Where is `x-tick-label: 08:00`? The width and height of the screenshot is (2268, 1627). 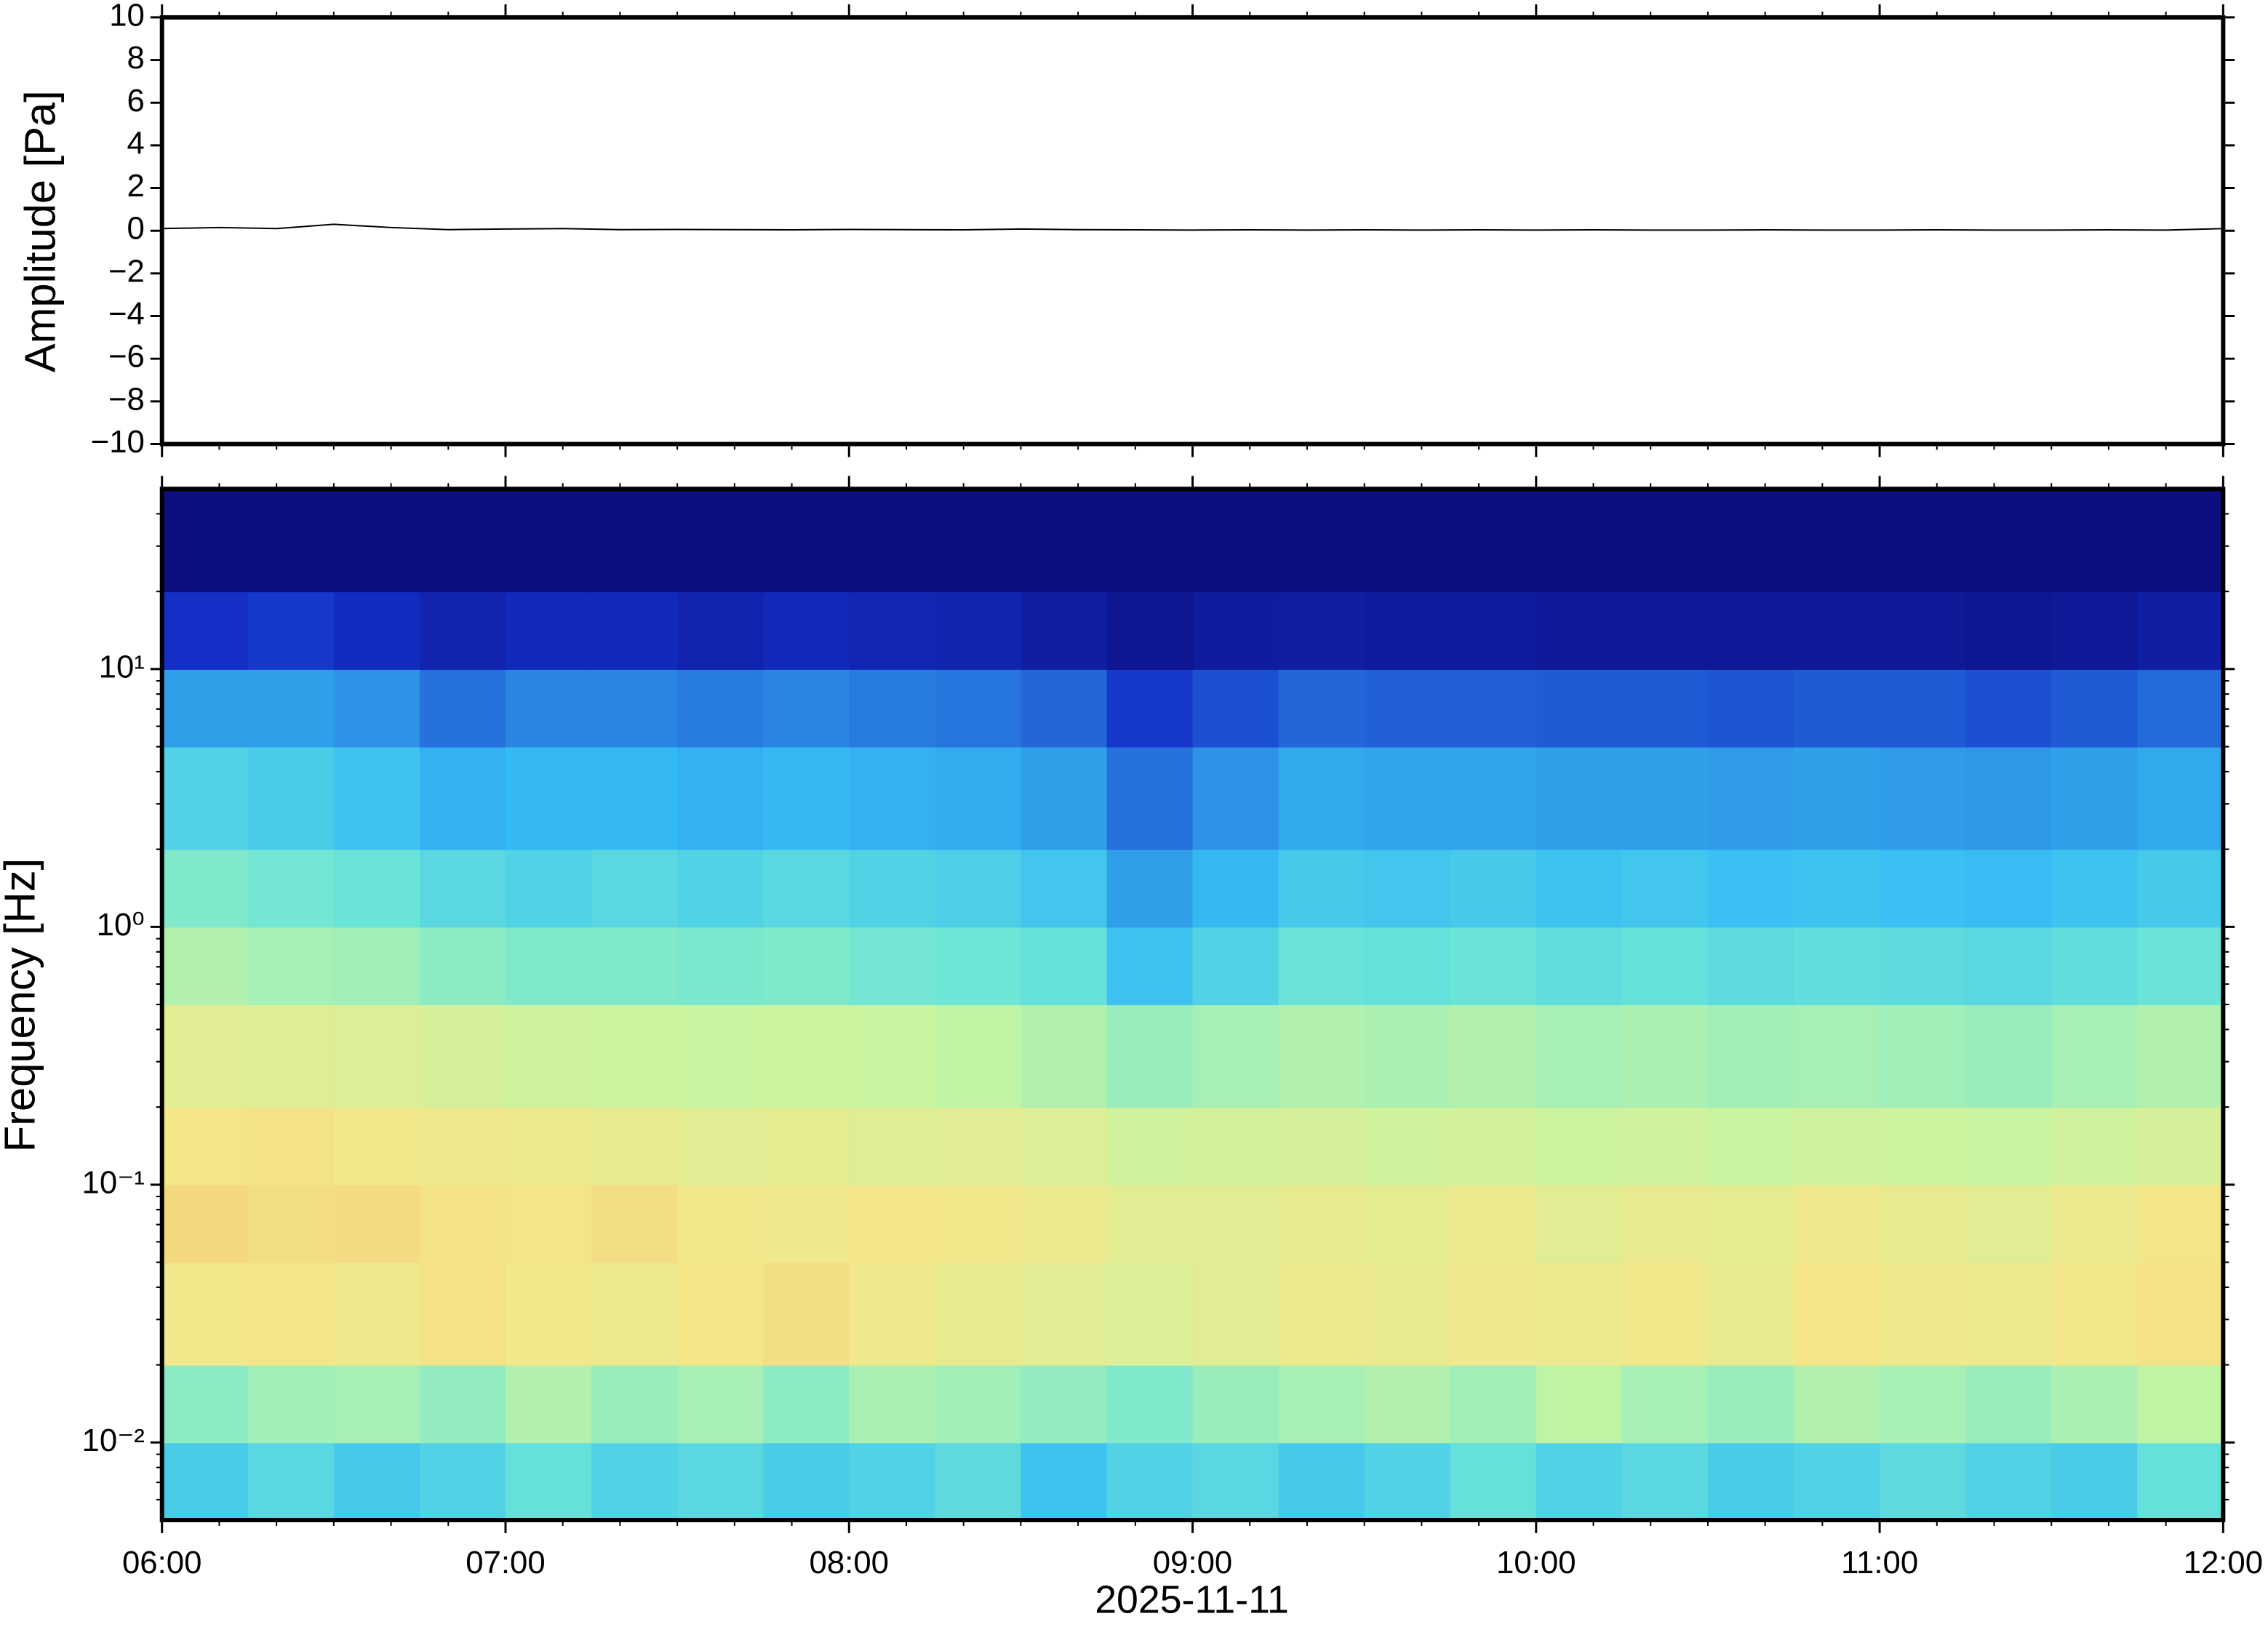 x-tick-label: 08:00 is located at coordinates (849, 1562).